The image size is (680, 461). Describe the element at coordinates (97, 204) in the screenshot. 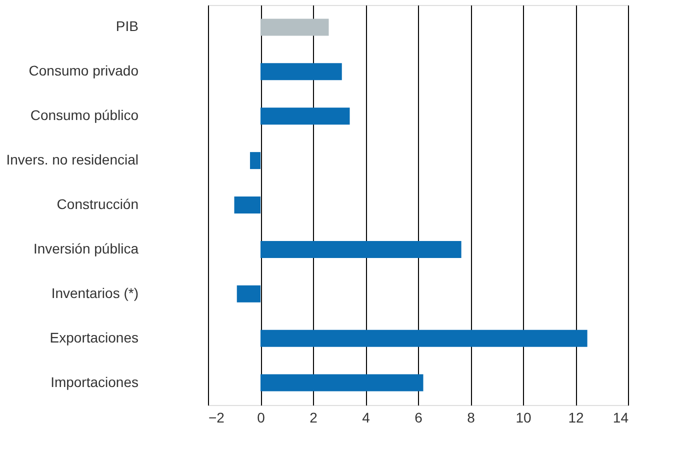

I see `y-tick-label: Construcción` at that location.